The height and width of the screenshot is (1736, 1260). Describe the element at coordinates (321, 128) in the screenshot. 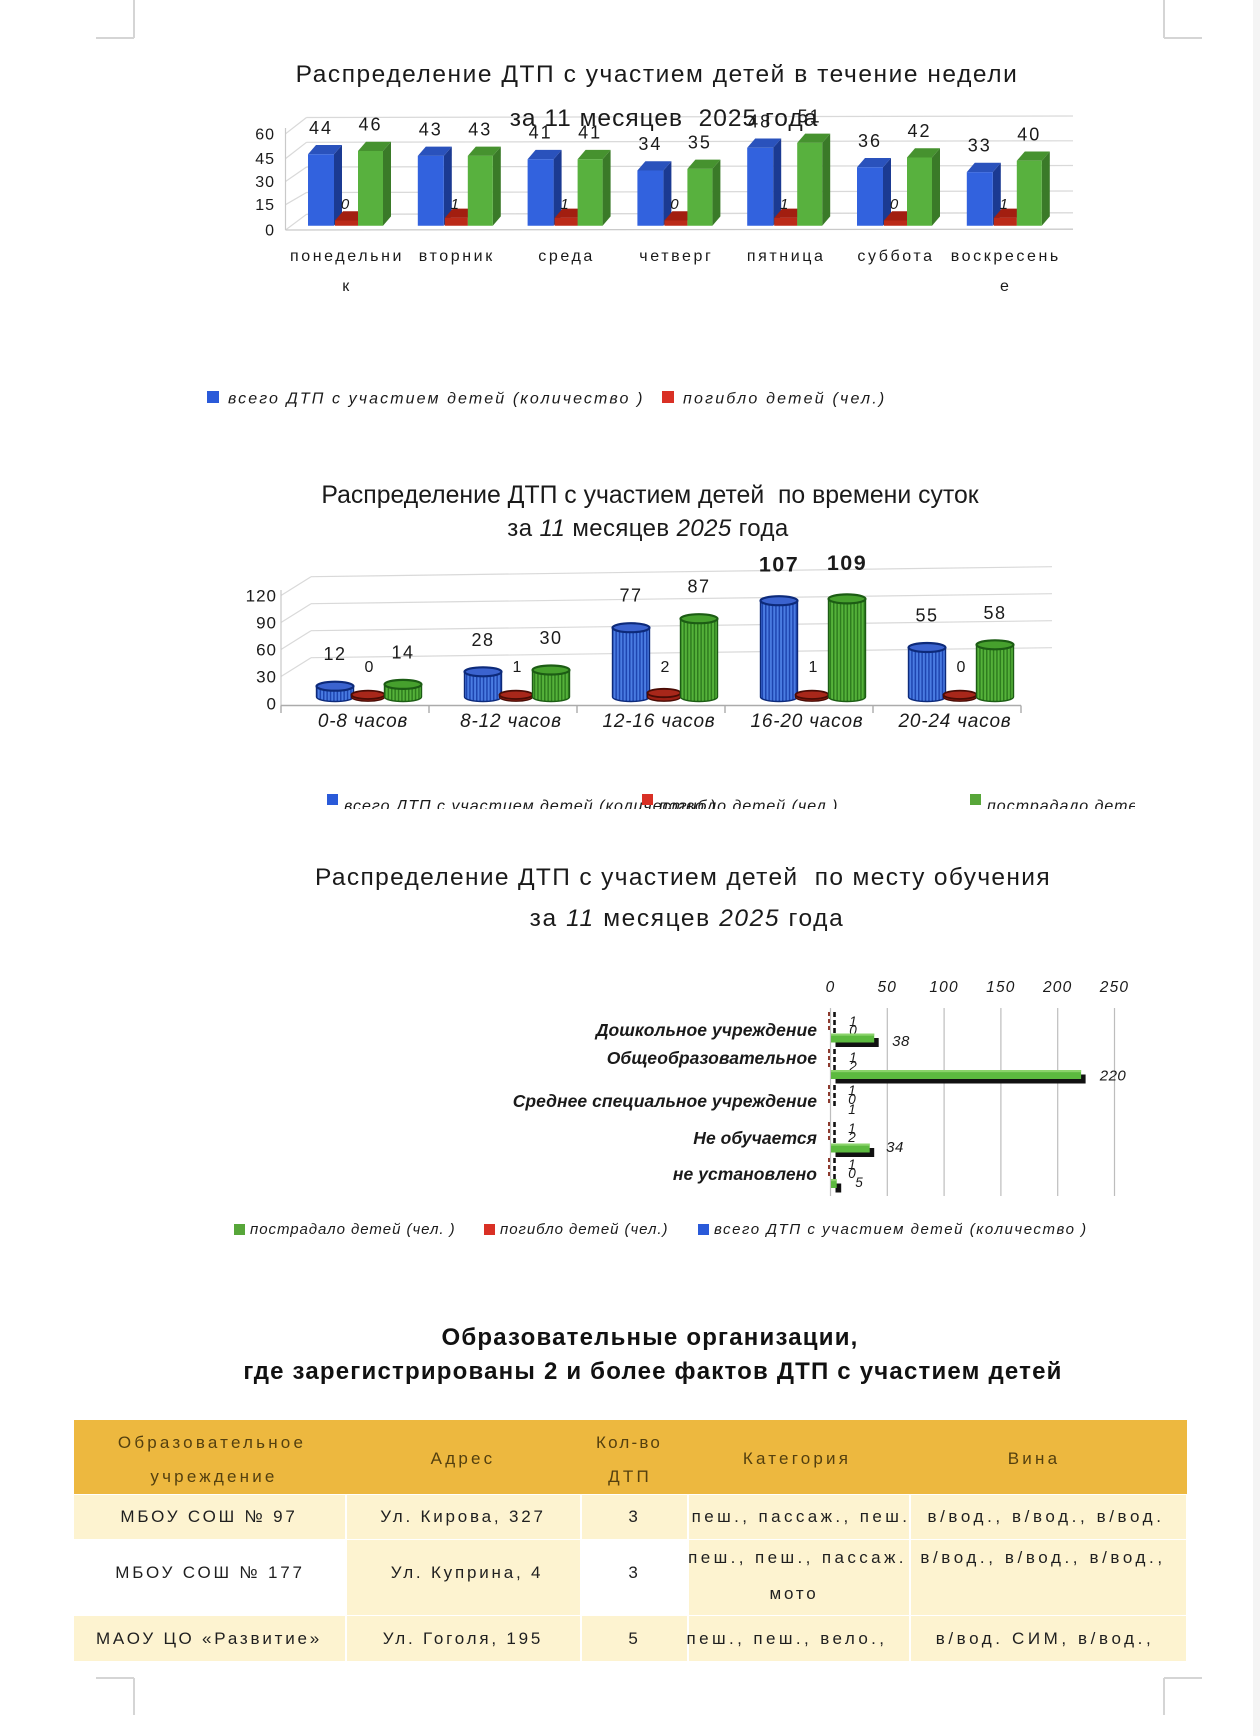

I see `svg-text: 44` at that location.